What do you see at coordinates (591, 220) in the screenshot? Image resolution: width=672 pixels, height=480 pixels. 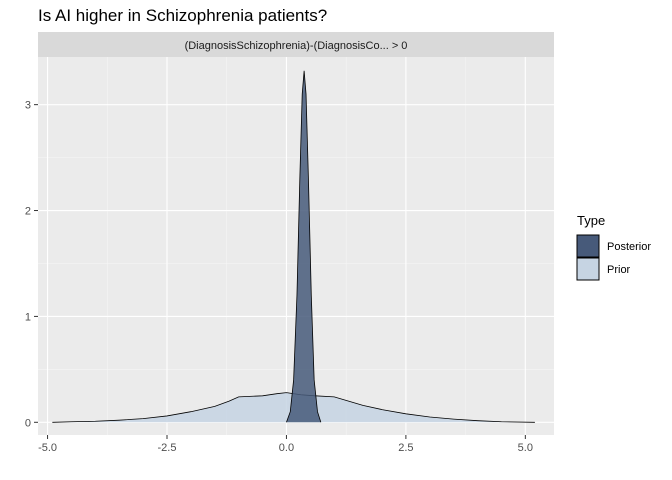 I see `legend-title: Type` at bounding box center [591, 220].